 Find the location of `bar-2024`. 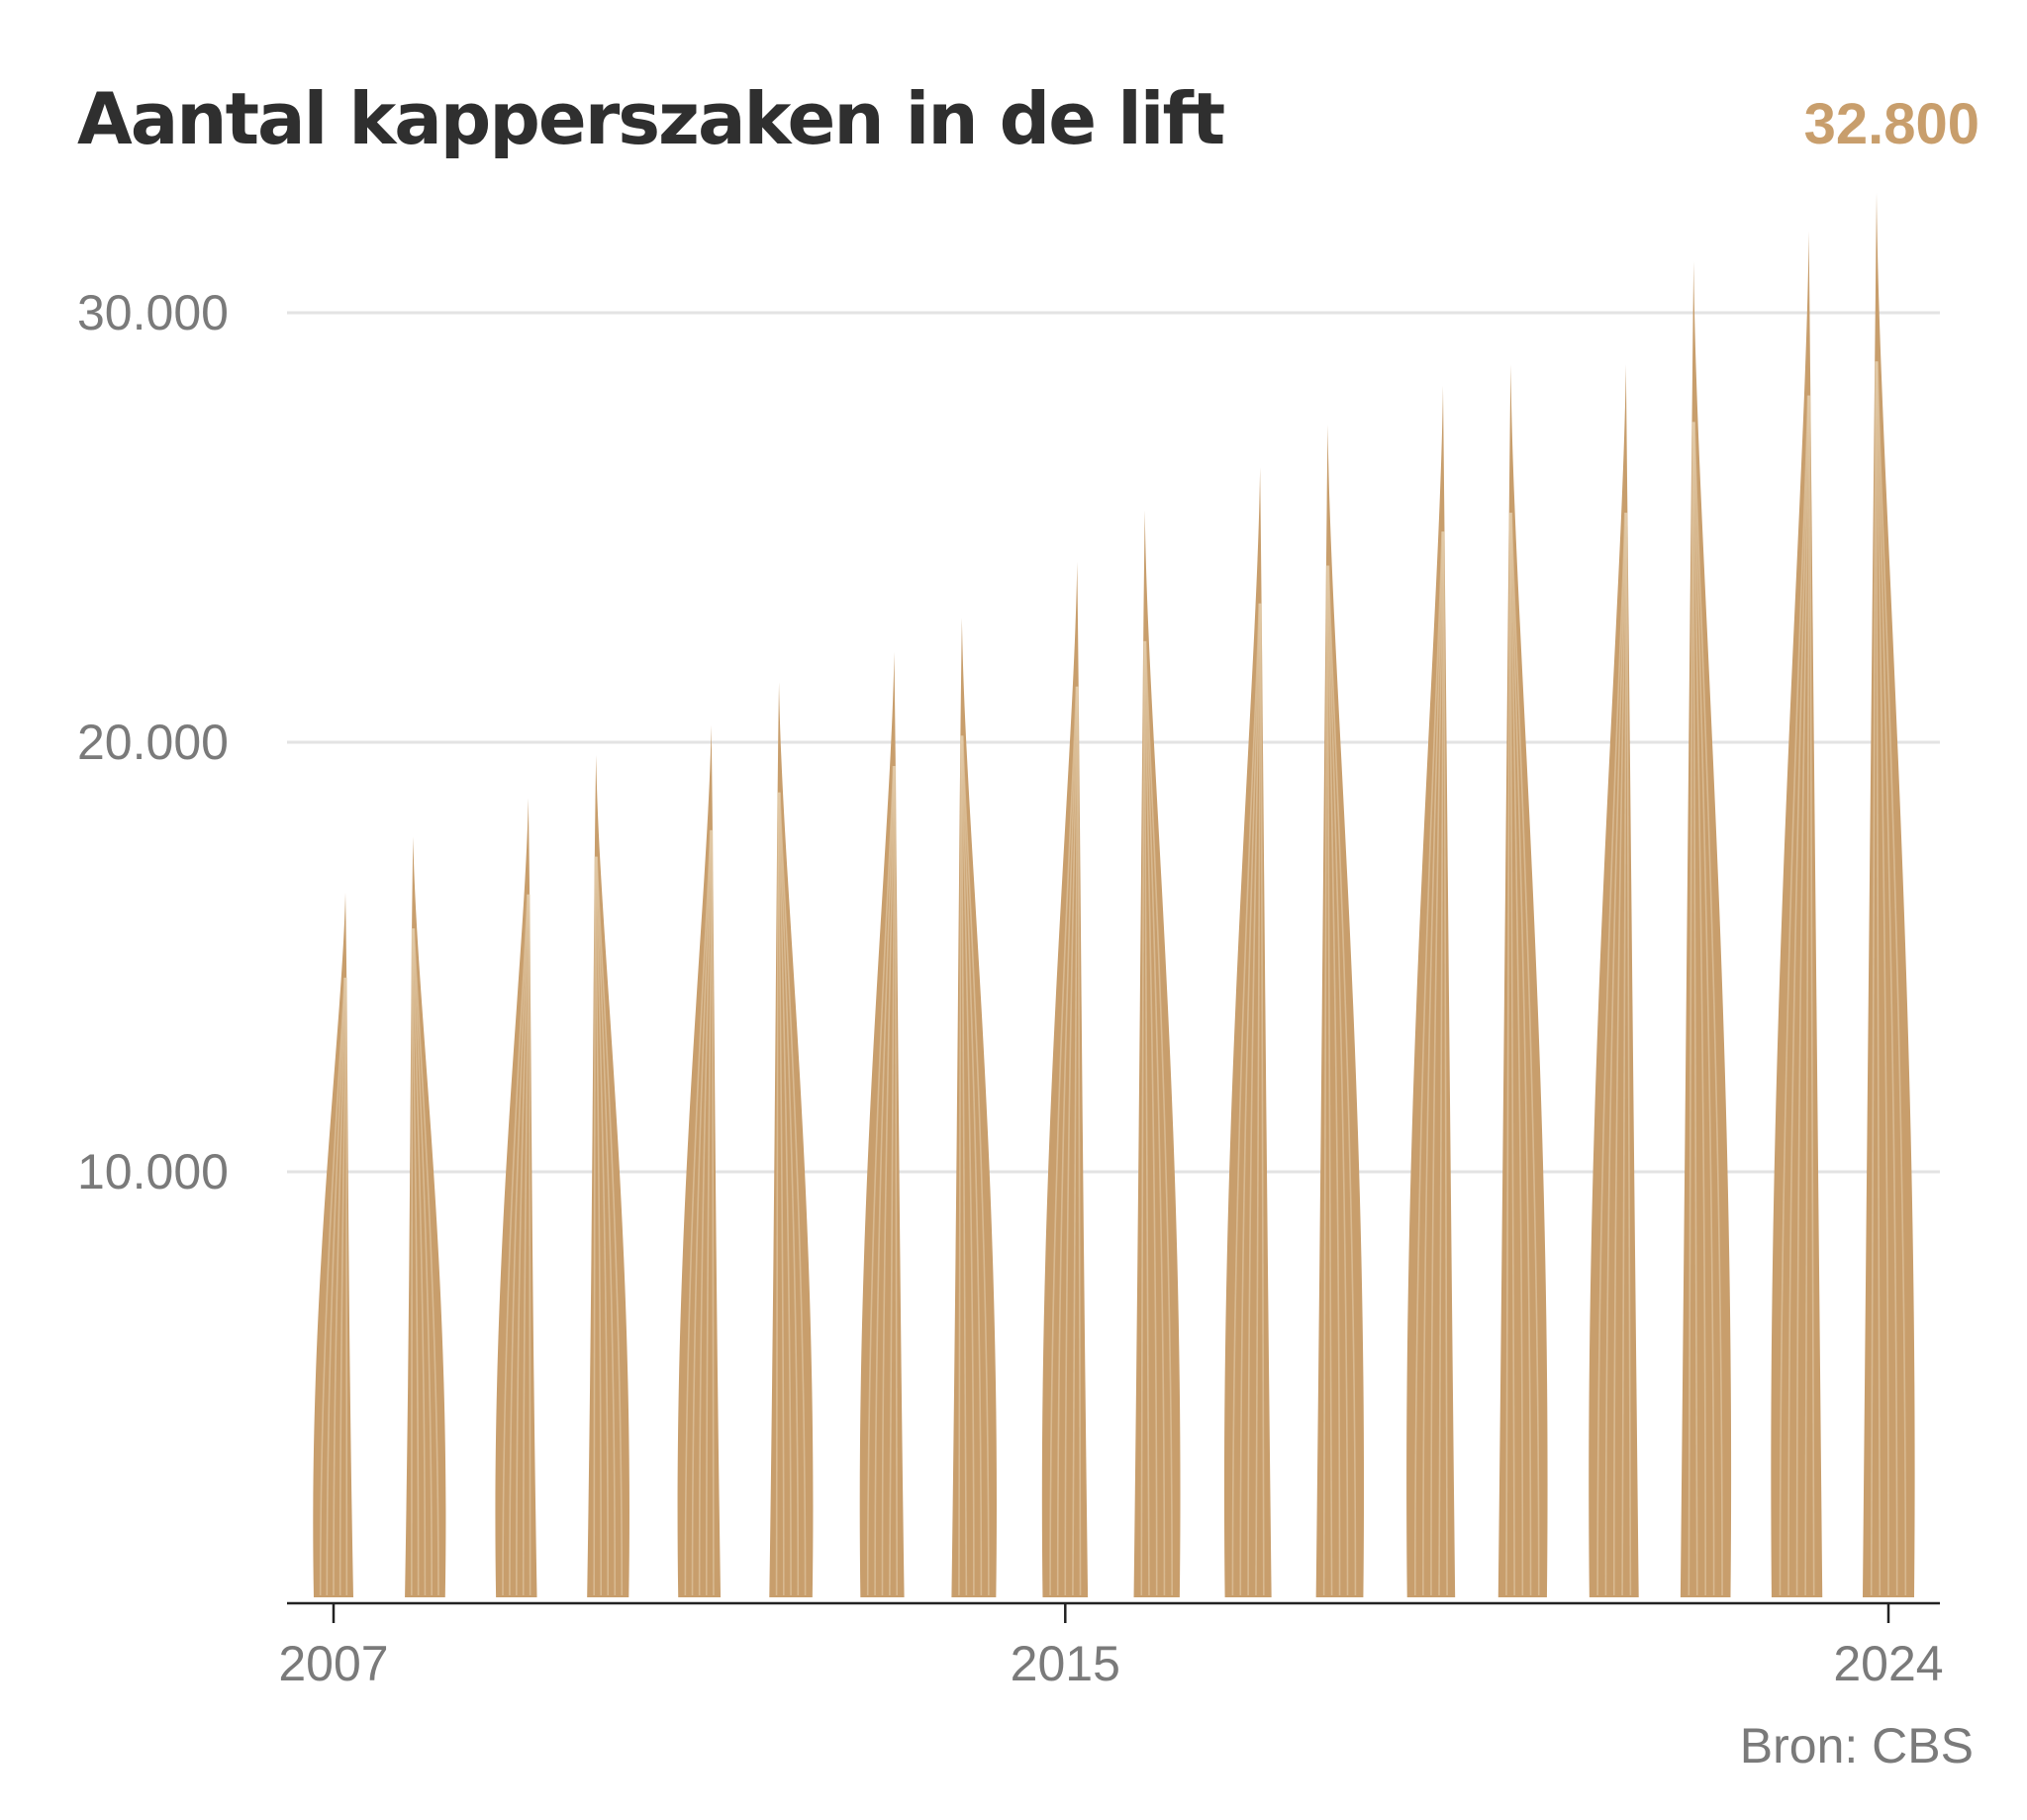

bar-2024 is located at coordinates (1889, 895).